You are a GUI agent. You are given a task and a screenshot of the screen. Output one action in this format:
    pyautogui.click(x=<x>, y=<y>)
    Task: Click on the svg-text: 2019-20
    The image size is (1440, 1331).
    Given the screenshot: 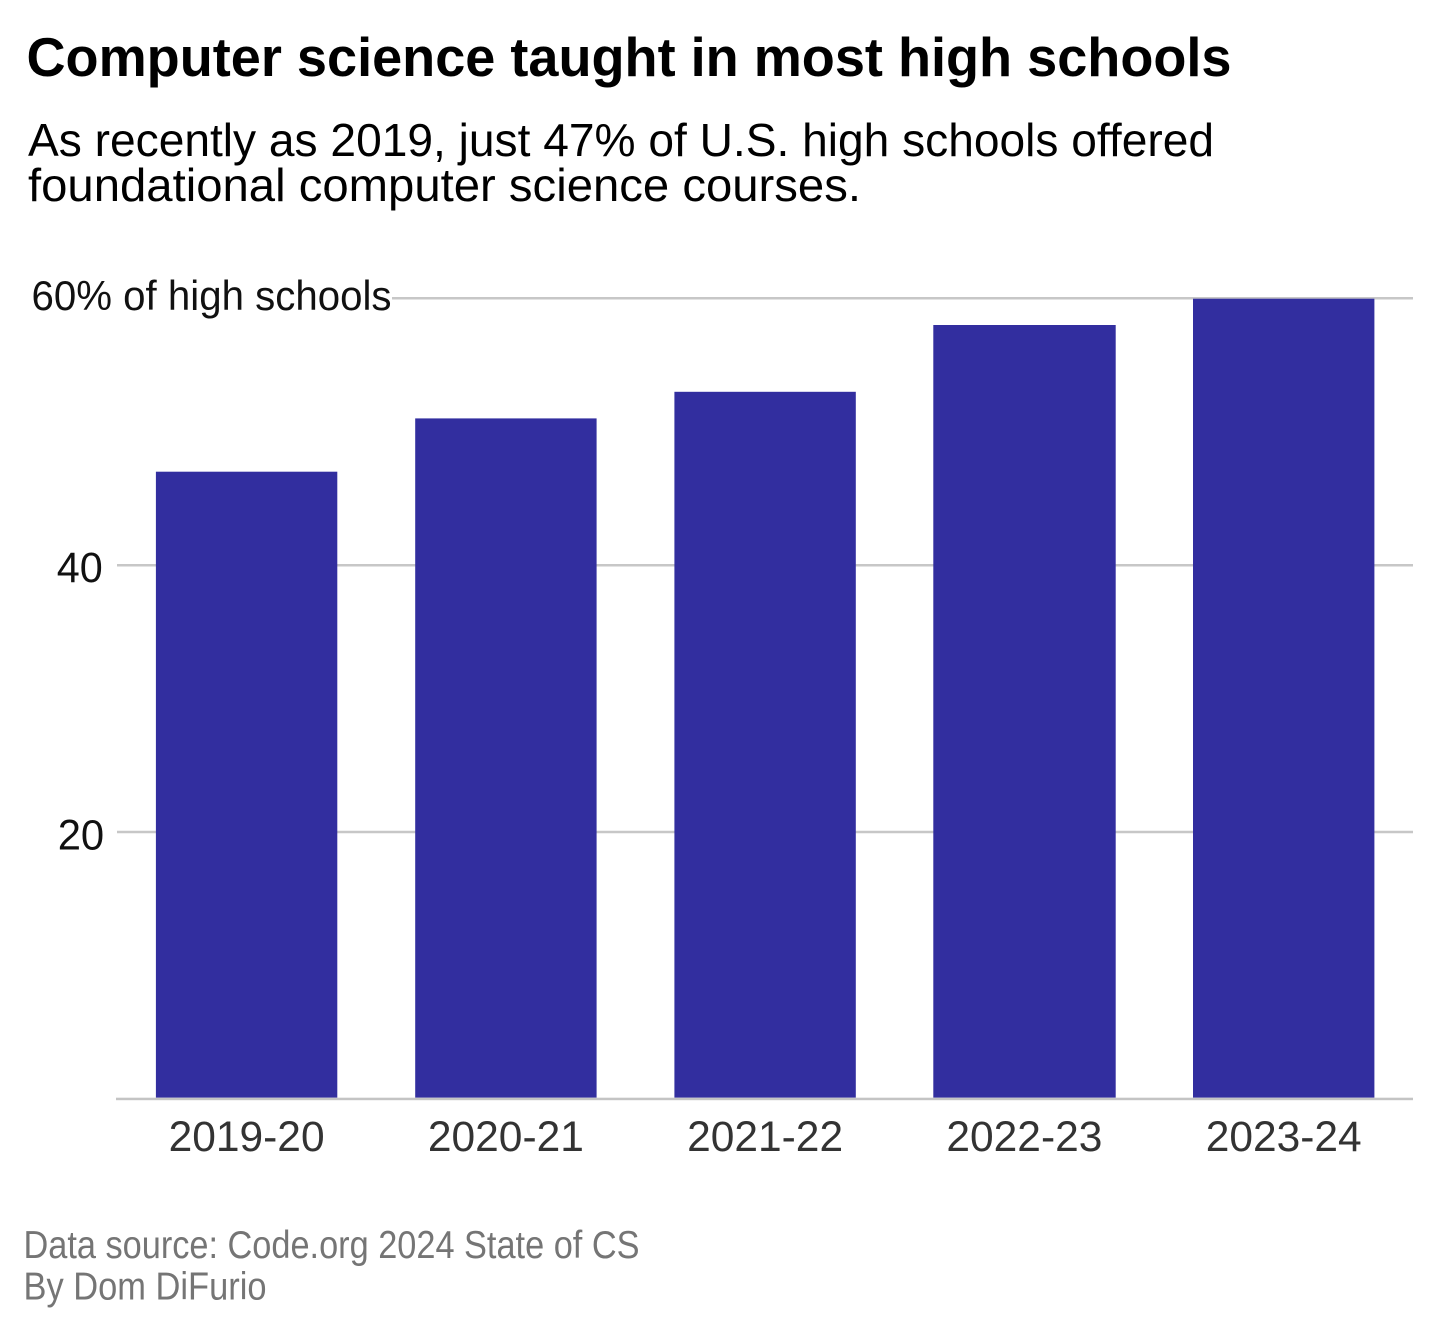 What is the action you would take?
    pyautogui.click(x=247, y=1137)
    